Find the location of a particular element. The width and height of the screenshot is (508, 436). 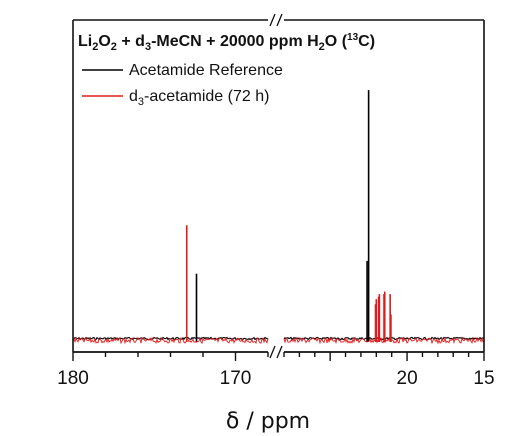

legend: Acetamide Reference d3-acetamide (72 h) is located at coordinates (182, 85).